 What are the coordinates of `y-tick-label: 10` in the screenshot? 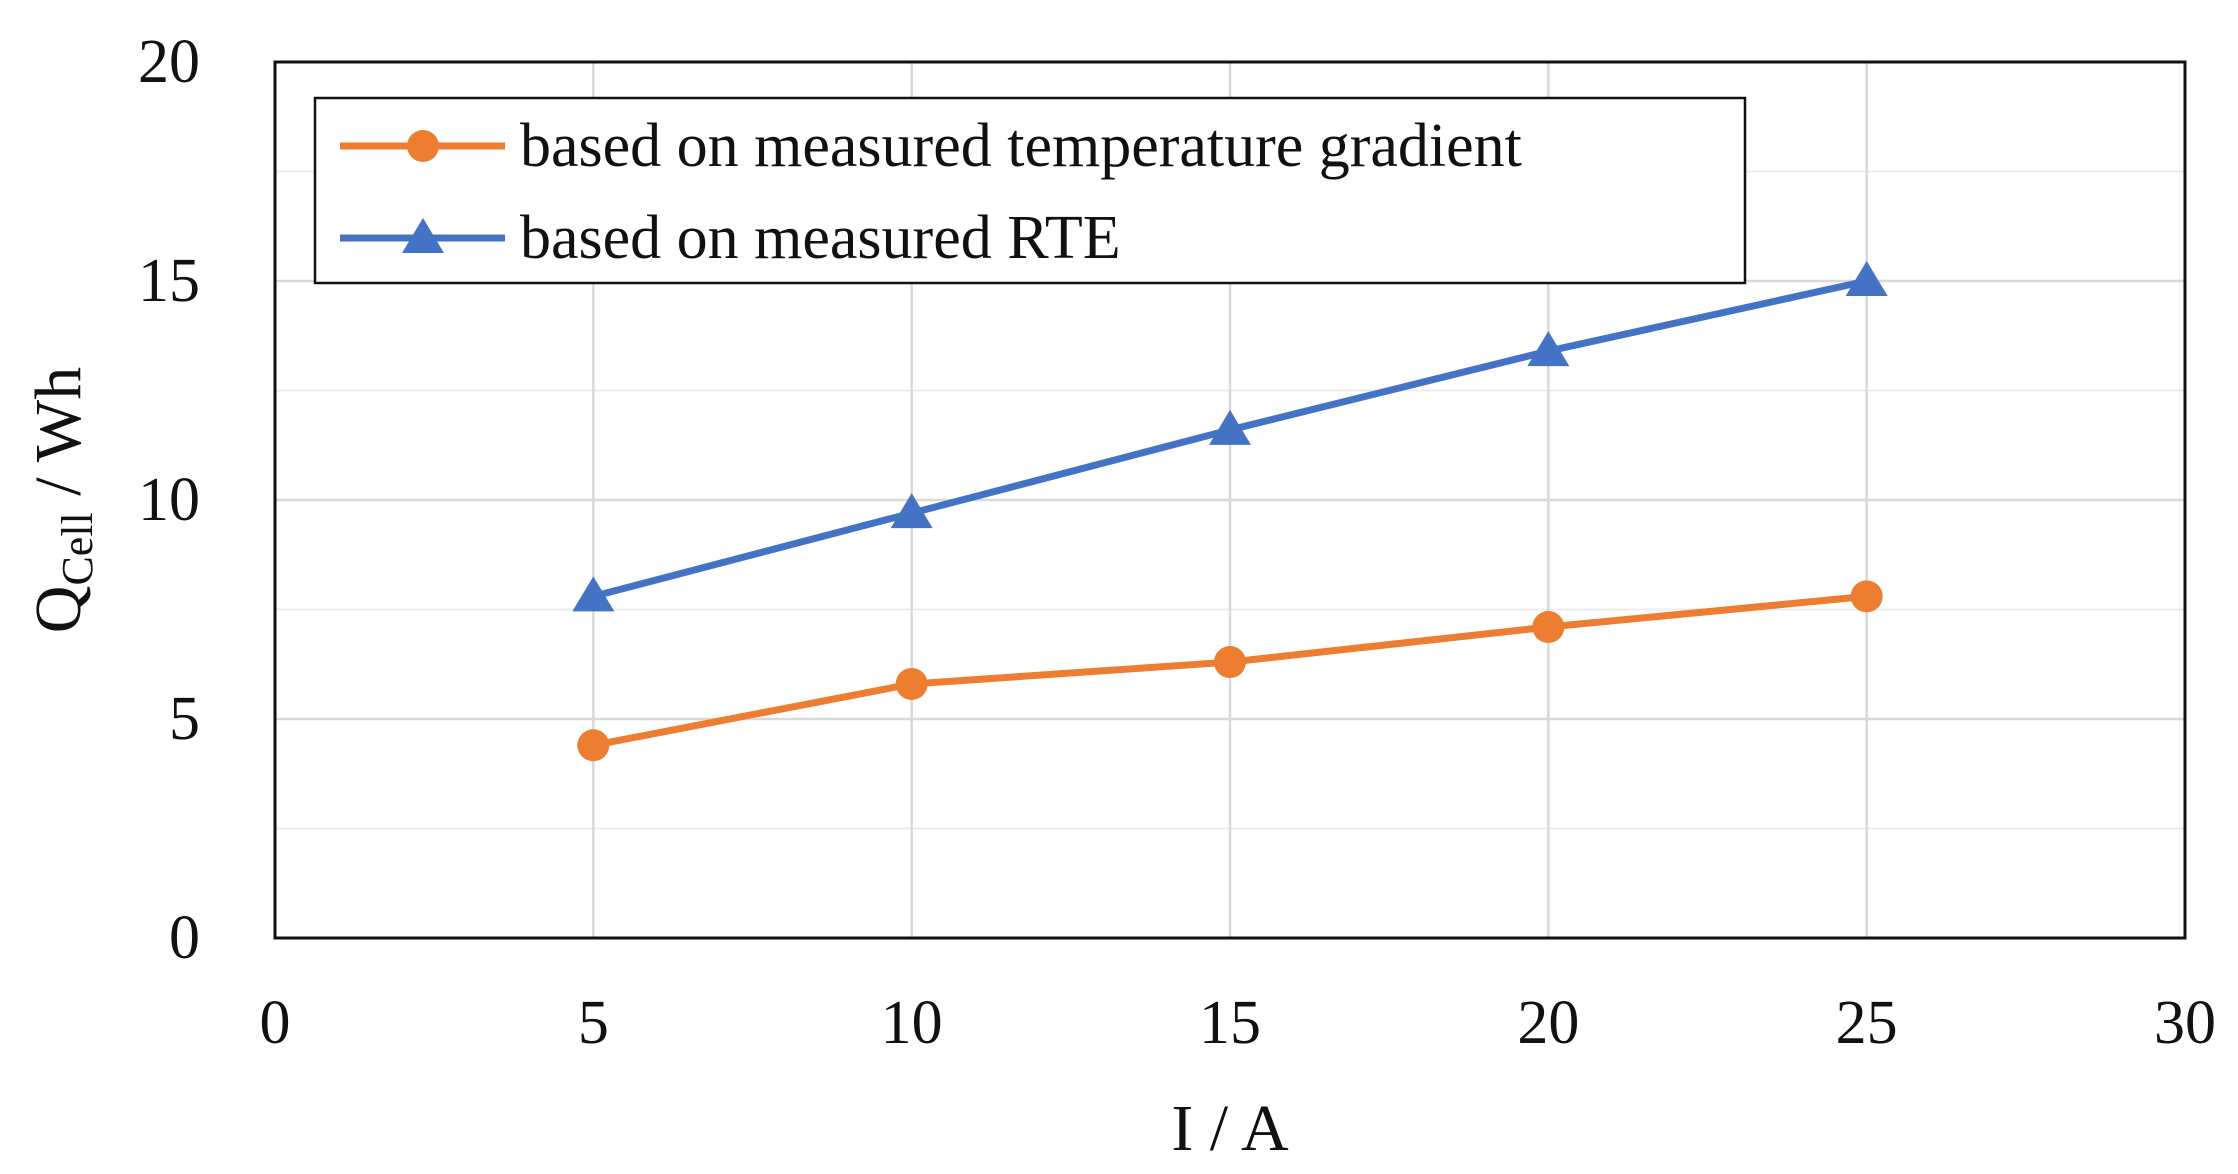 It's located at (169, 500).